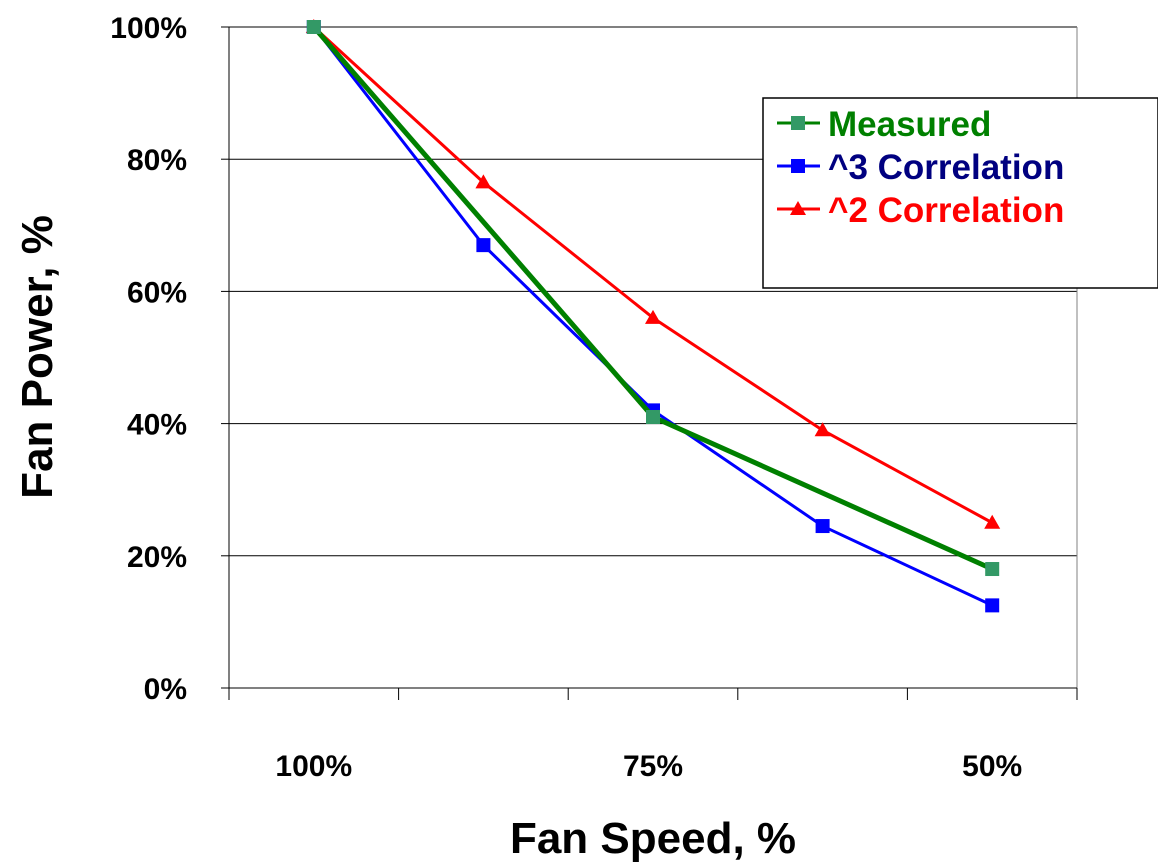 The image size is (1158, 868). I want to click on y-tick-label: 0%, so click(165, 689).